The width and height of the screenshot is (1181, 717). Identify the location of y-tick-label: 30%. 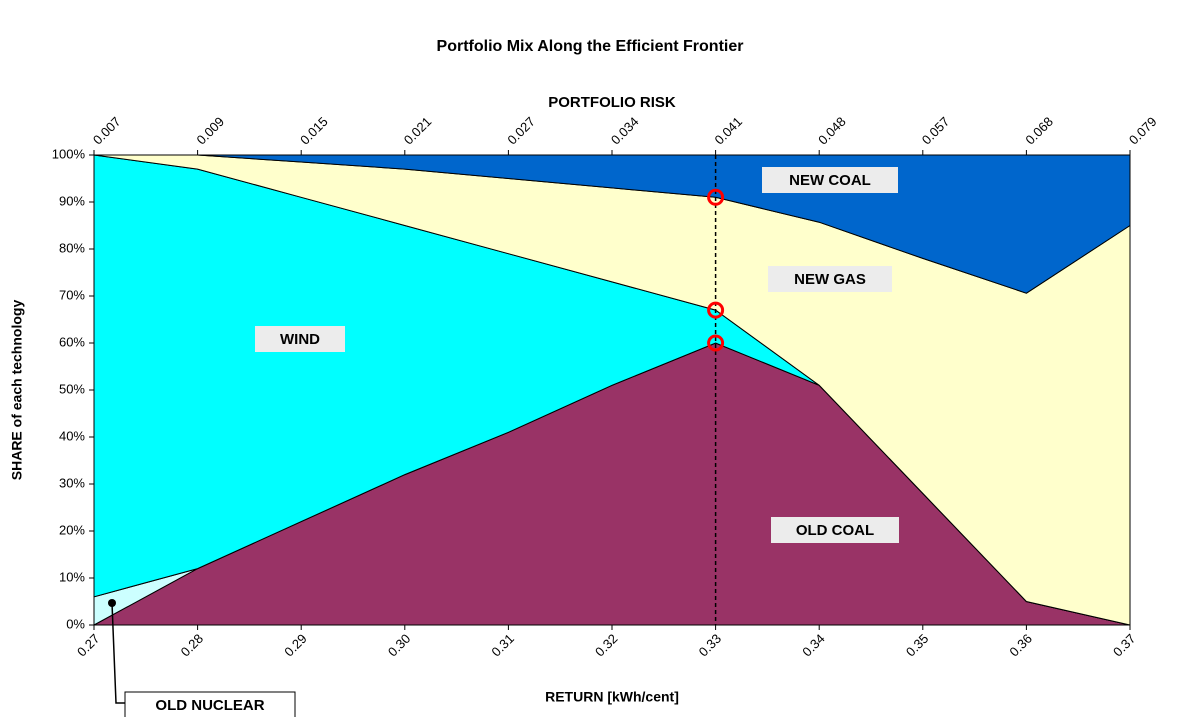
(72, 482).